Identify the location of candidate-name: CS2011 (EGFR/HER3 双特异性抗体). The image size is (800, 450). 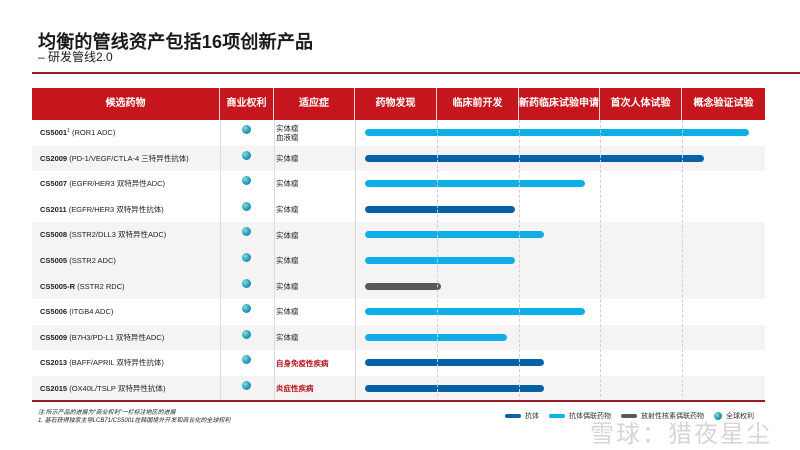
(102, 209).